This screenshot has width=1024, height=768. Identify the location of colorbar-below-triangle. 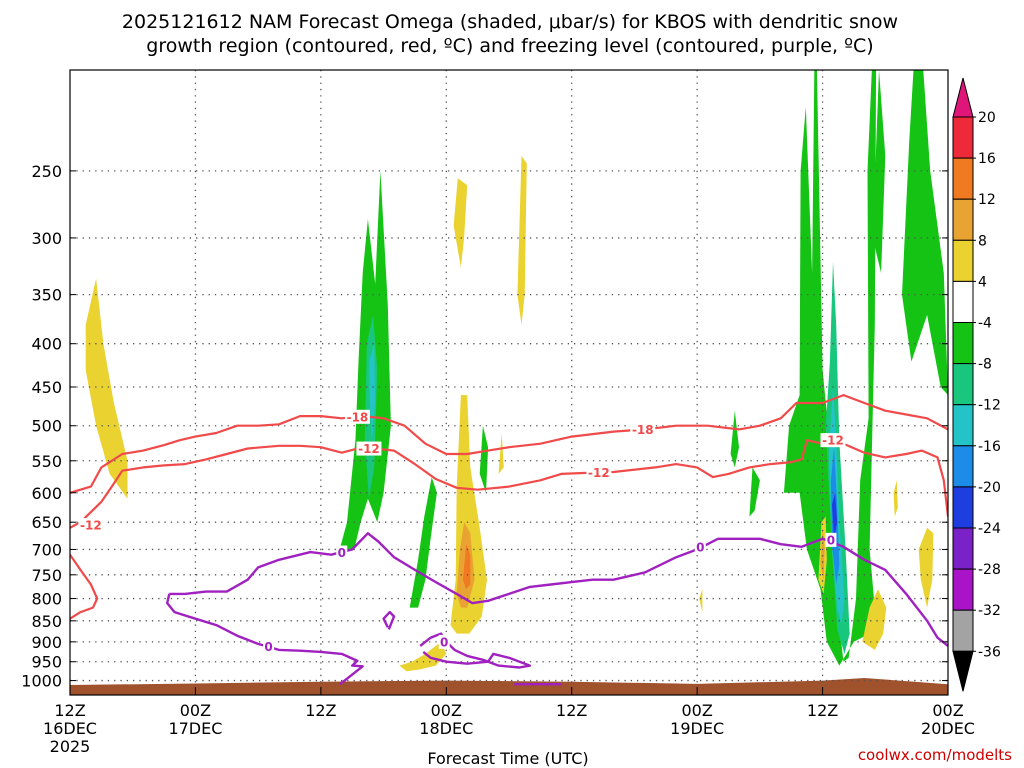
(963, 671).